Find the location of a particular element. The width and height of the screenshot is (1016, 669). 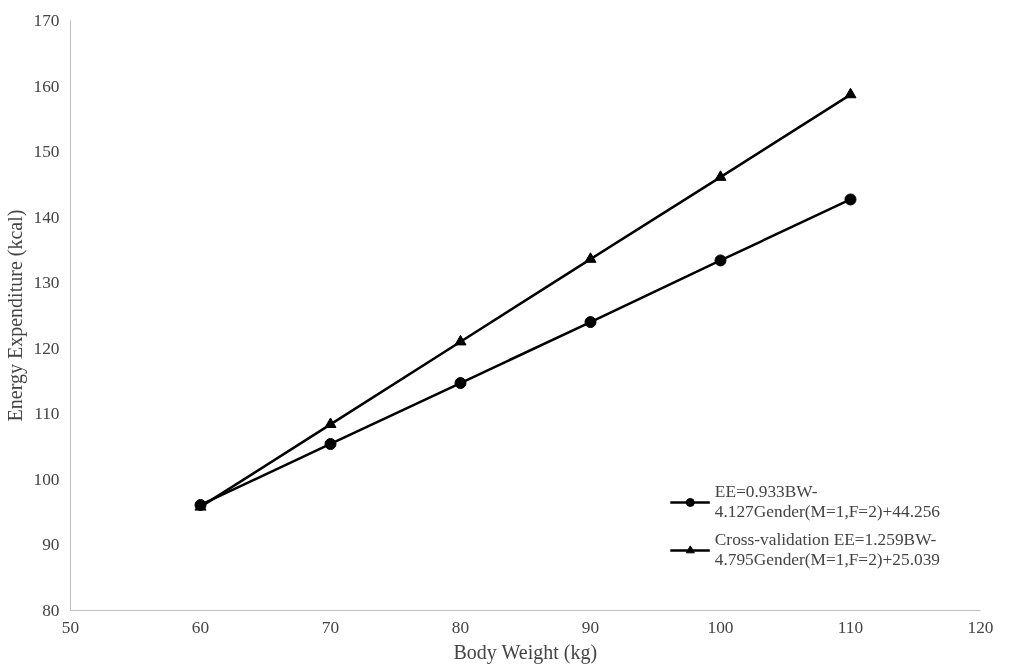

legend-label: EE=0.933BW-4.127Gender(M=1,F=2)+44.256 is located at coordinates (827, 502).